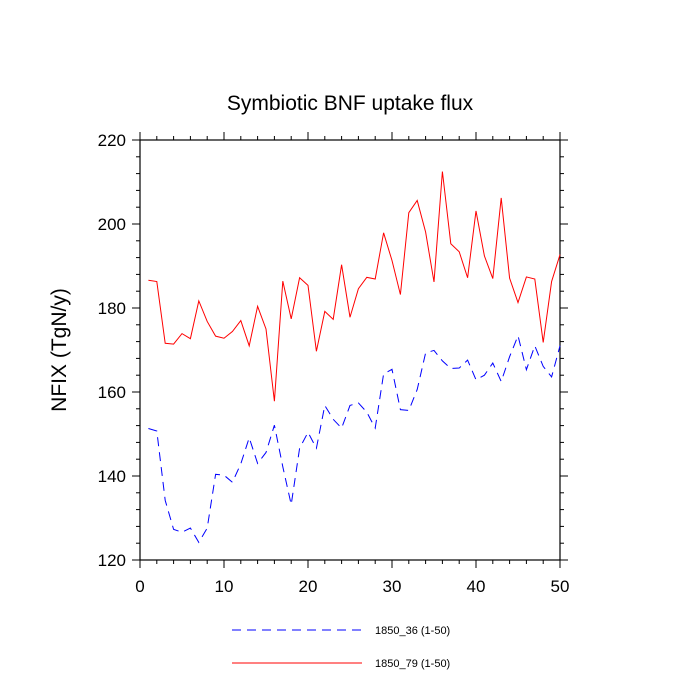  I want to click on x-tick-label: 50, so click(560, 586).